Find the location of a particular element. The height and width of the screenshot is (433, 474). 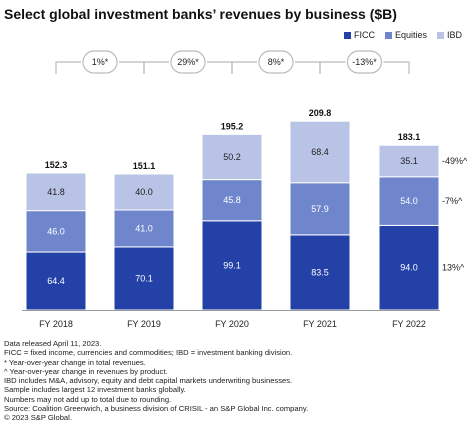

data-label-ibd: 35.1 is located at coordinates (409, 161).